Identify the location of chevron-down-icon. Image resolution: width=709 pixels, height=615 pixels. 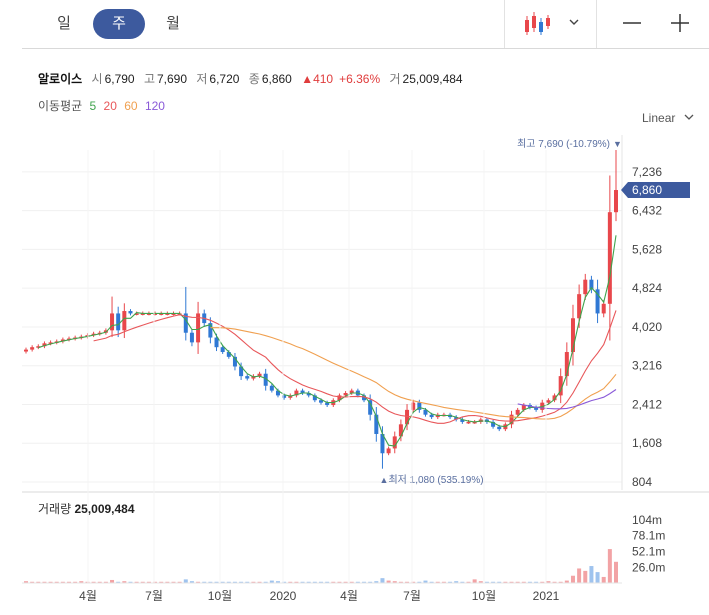
(574, 24).